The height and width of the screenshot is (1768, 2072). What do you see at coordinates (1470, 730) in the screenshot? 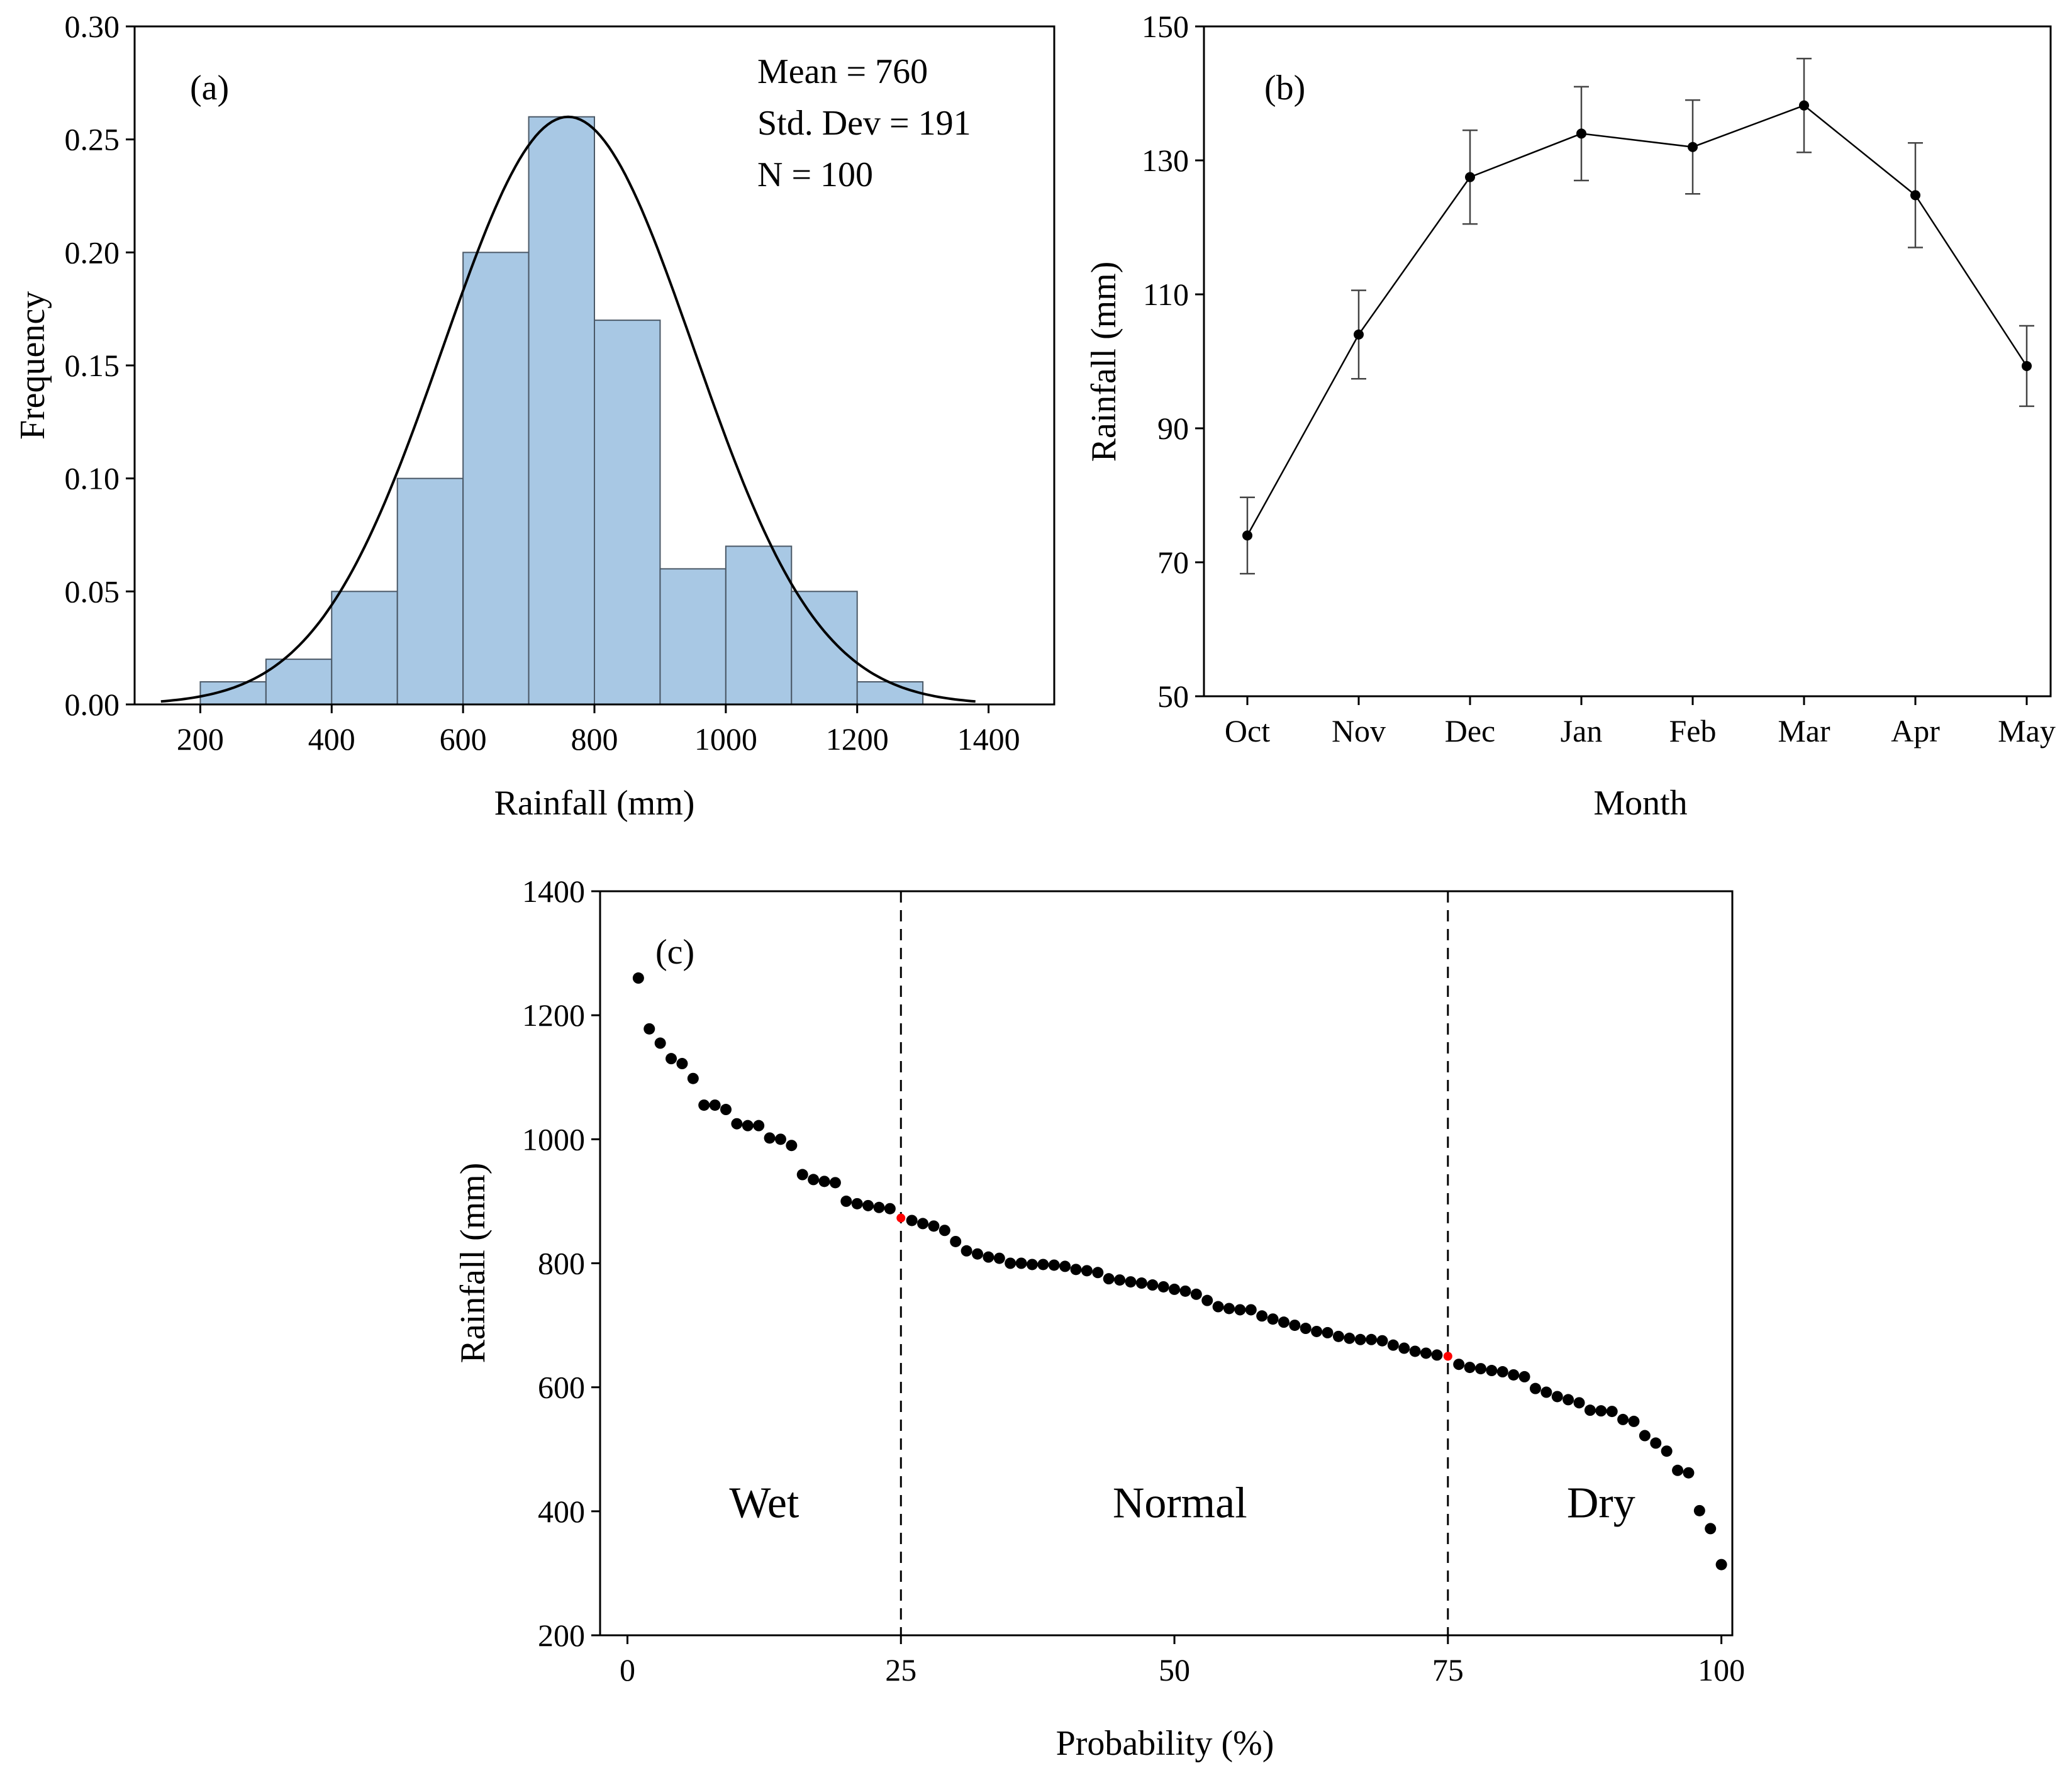
I see `x-tick-label-dec: Dec` at bounding box center [1470, 730].